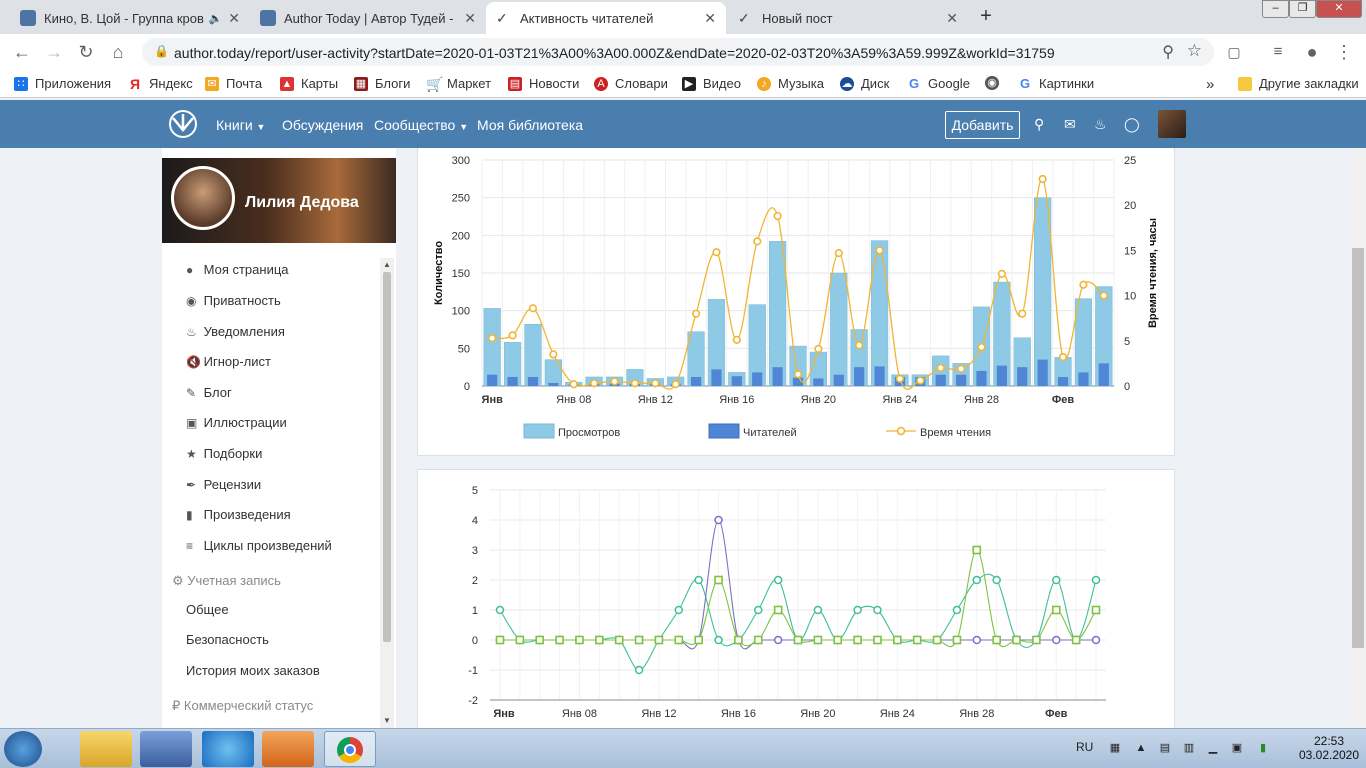 The height and width of the screenshot is (768, 1366). Describe the element at coordinates (288, 749) in the screenshot. I see `media-player-taskbar-icon` at that location.